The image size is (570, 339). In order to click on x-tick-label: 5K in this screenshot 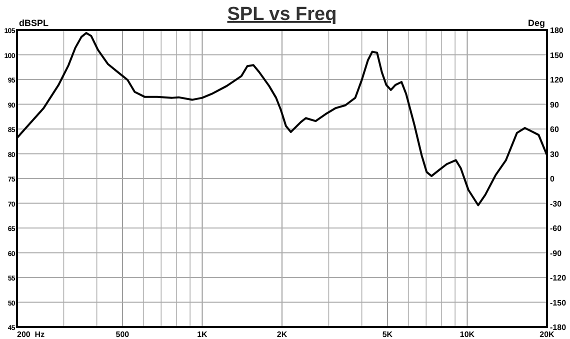, I will do `click(387, 334)`.